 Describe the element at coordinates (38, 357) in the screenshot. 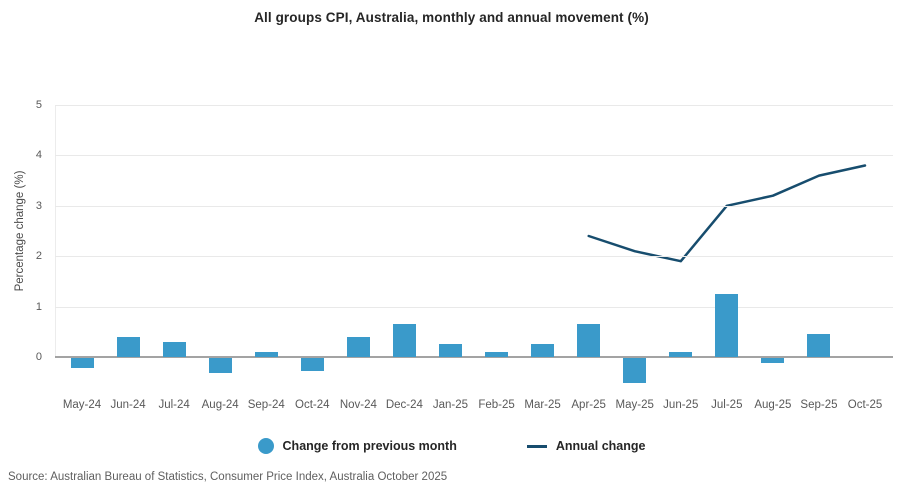

I see `y-tick-label-0: 0` at that location.